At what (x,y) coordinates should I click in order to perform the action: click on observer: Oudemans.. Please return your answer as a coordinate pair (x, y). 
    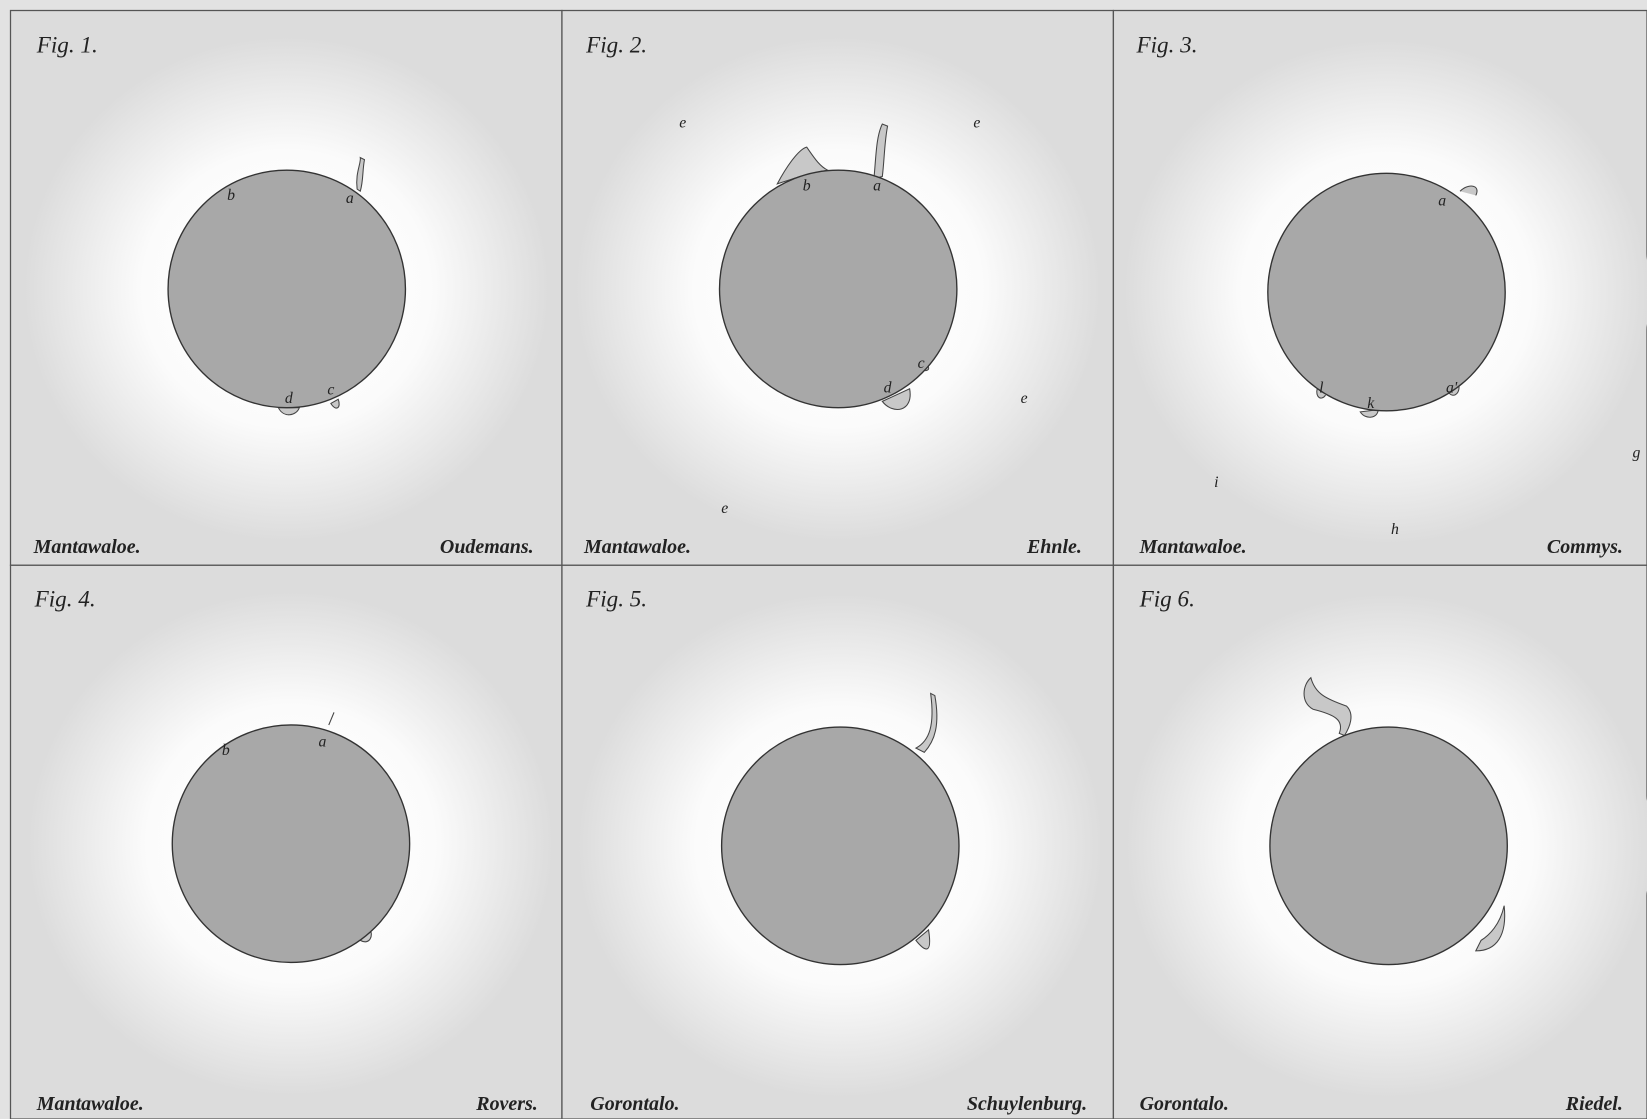
    Looking at the image, I should click on (487, 547).